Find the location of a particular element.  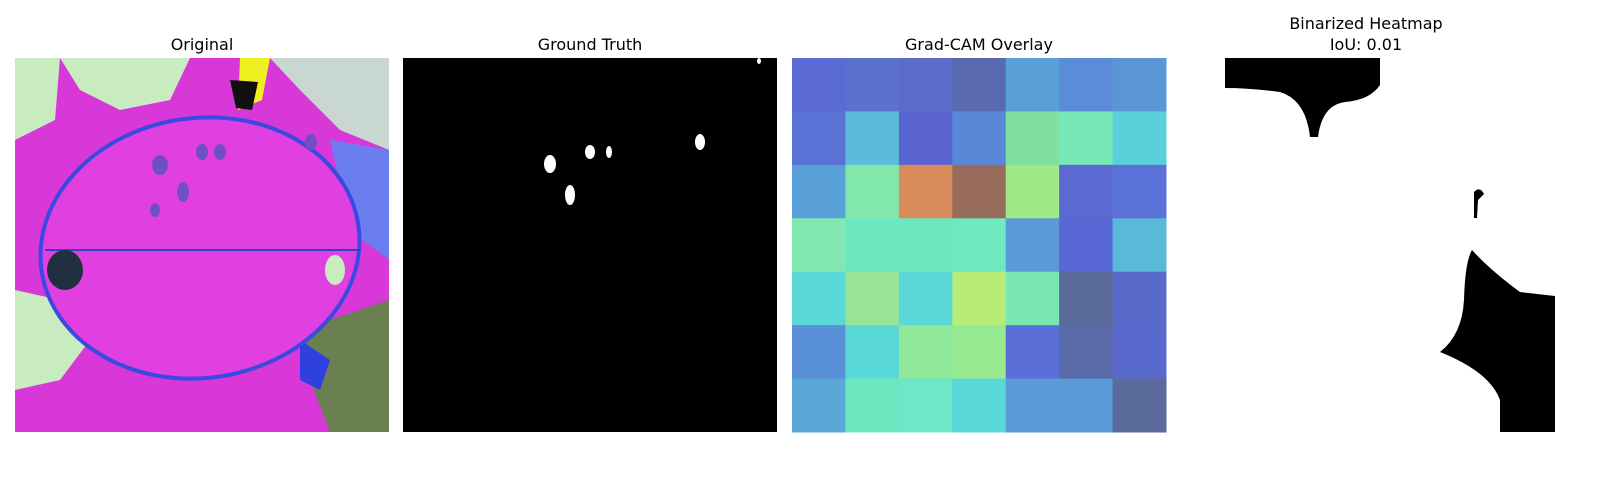

panel-title: Binarized Heatmap is located at coordinates (1365, 23).